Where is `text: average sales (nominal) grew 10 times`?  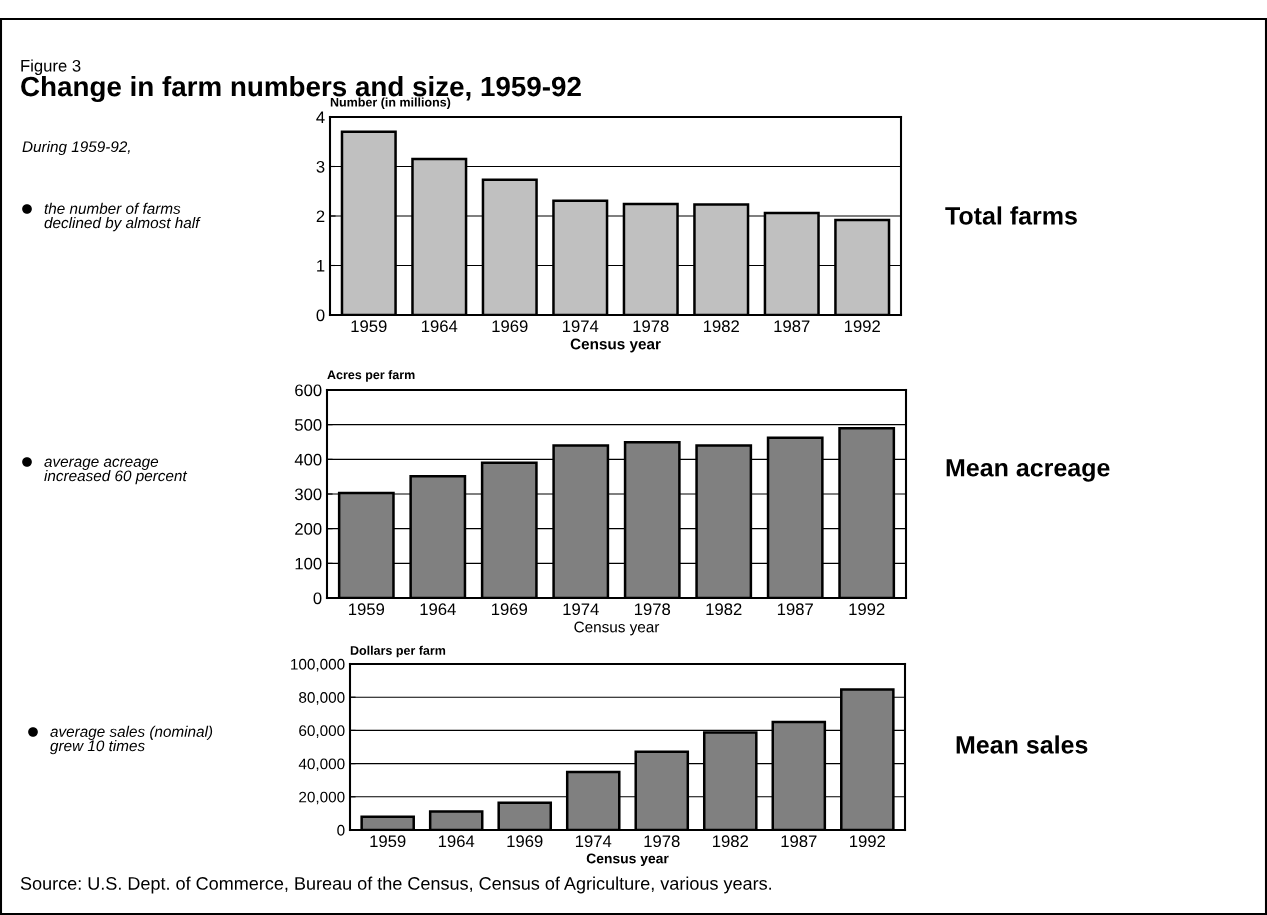 text: average sales (nominal) grew 10 times is located at coordinates (131, 740).